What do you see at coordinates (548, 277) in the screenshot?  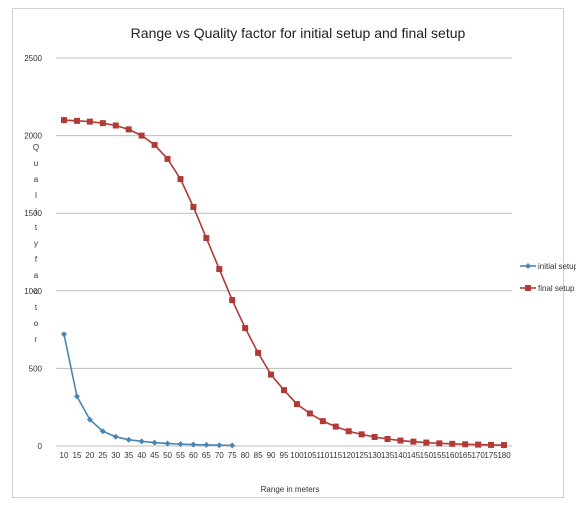 I see `legend: initial setup final setup` at bounding box center [548, 277].